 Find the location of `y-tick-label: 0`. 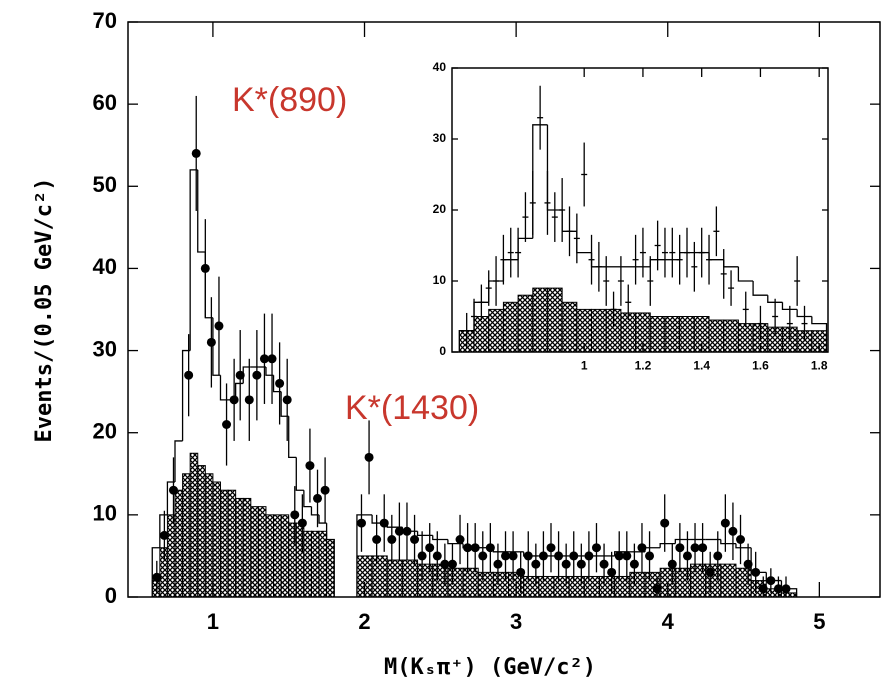

y-tick-label: 0 is located at coordinates (111, 595).